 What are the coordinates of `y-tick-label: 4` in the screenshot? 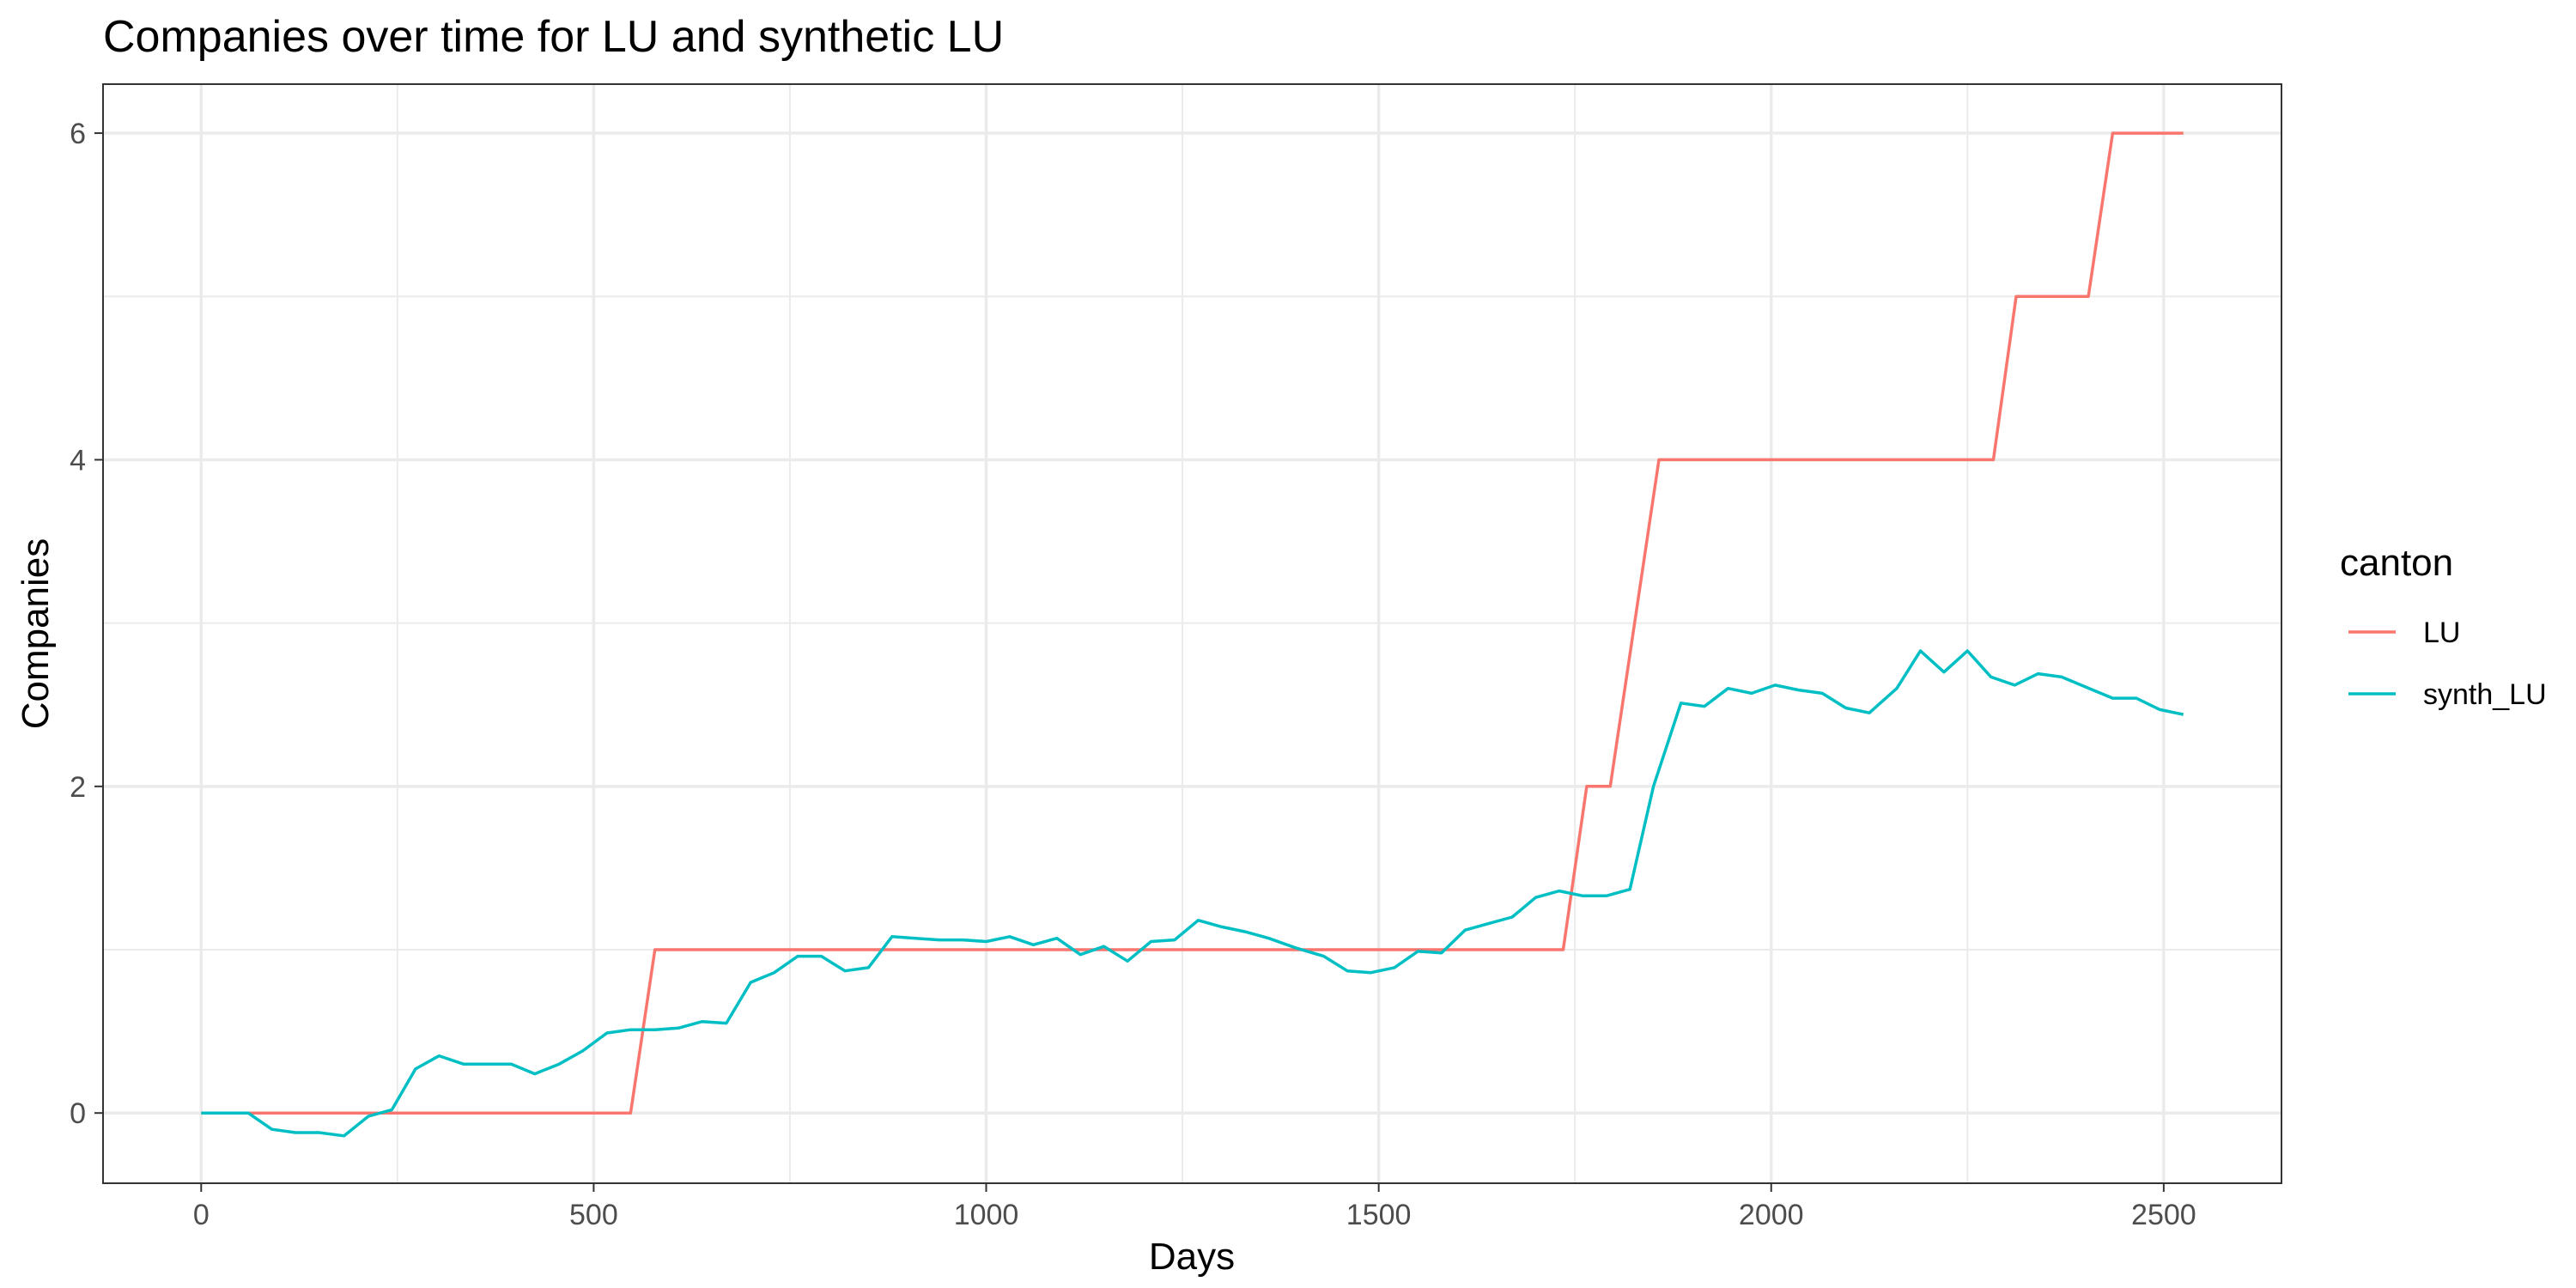 It's located at (78, 461).